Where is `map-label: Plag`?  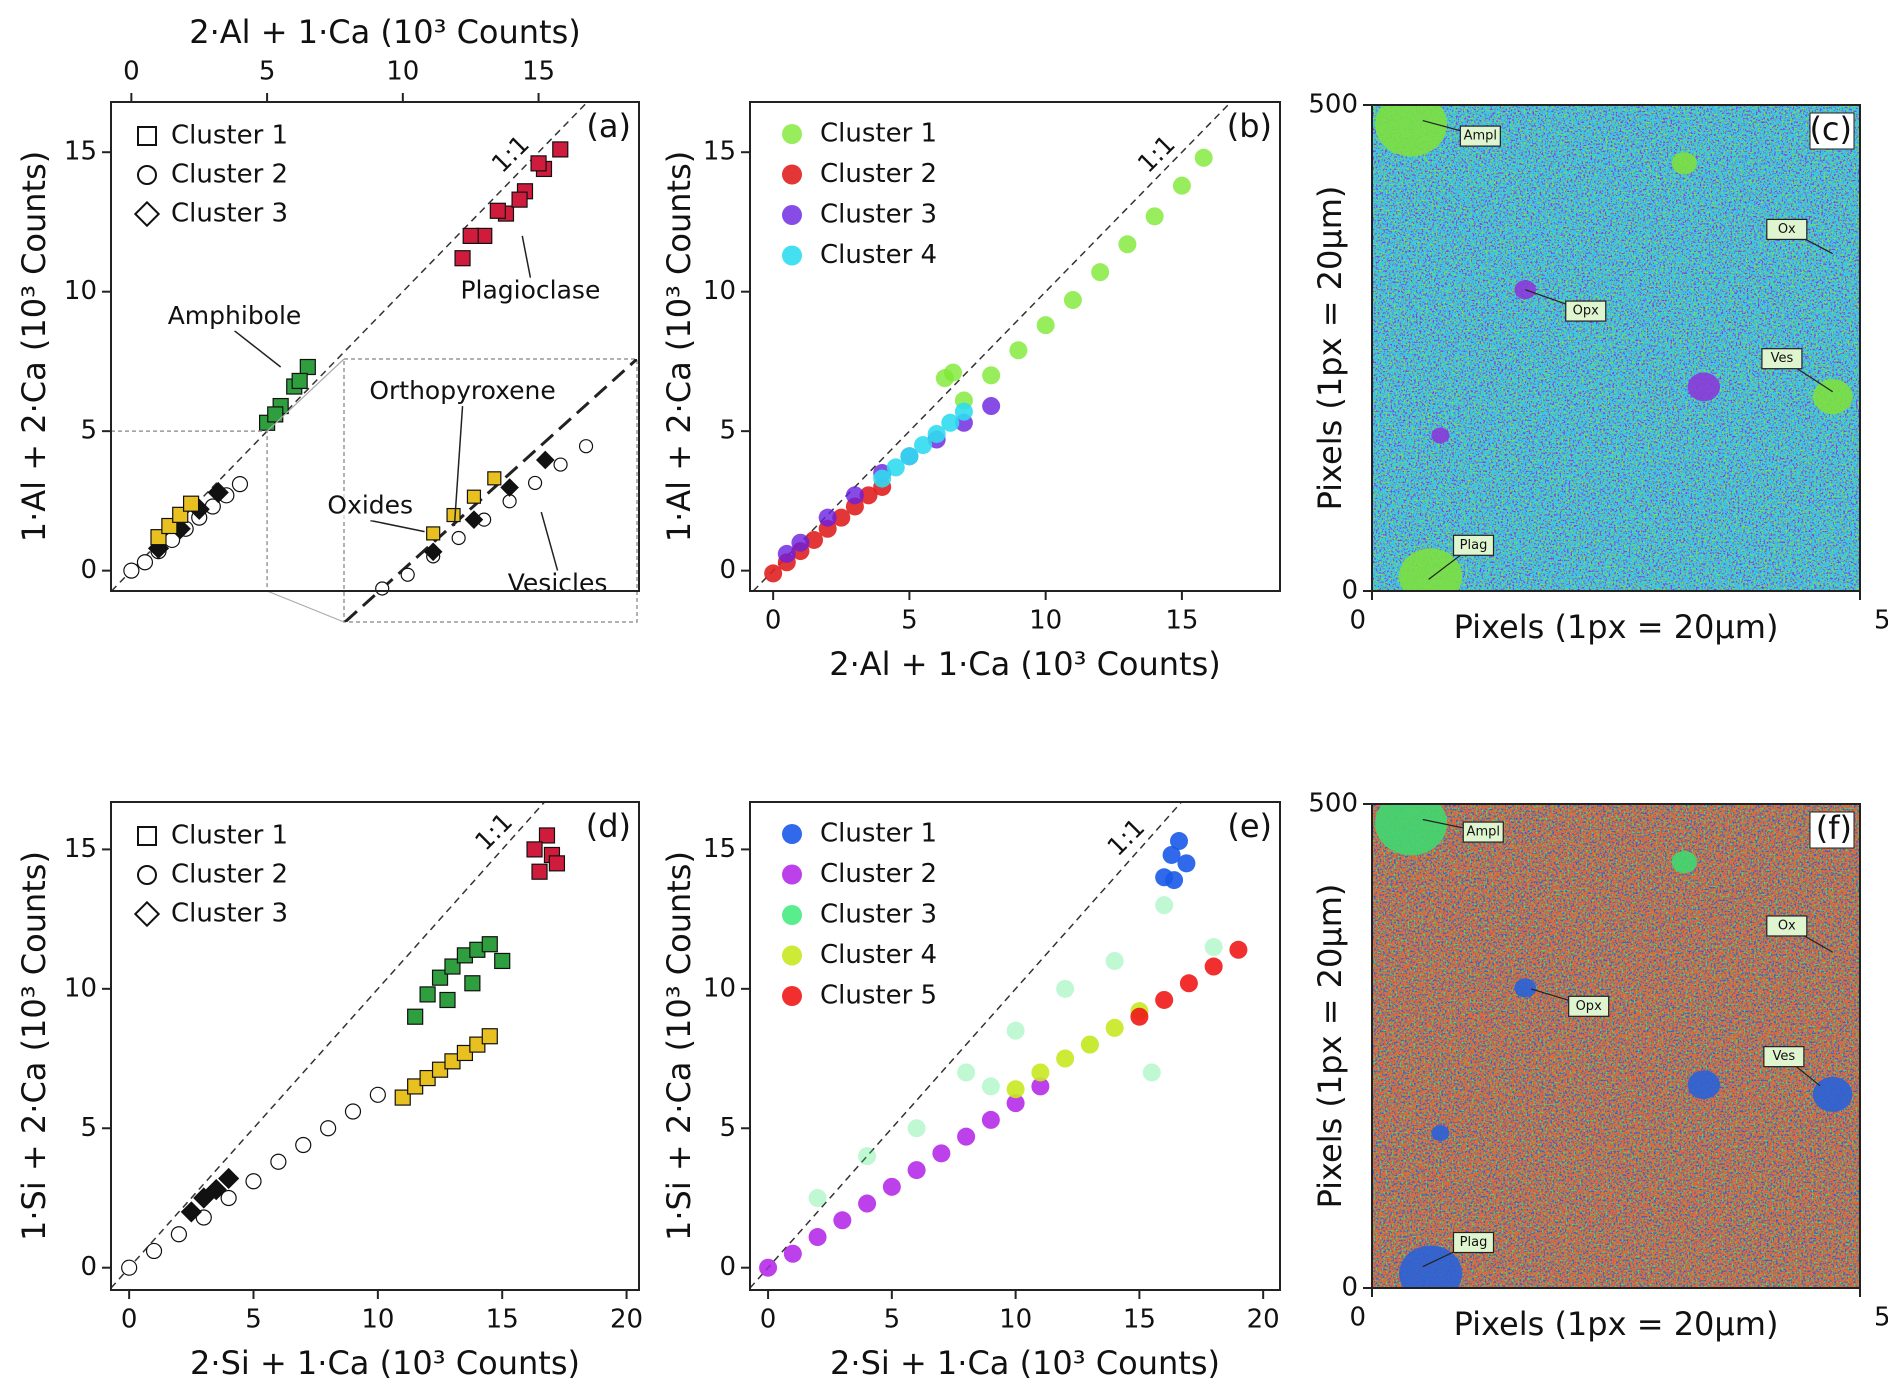 map-label: Plag is located at coordinates (1474, 1242).